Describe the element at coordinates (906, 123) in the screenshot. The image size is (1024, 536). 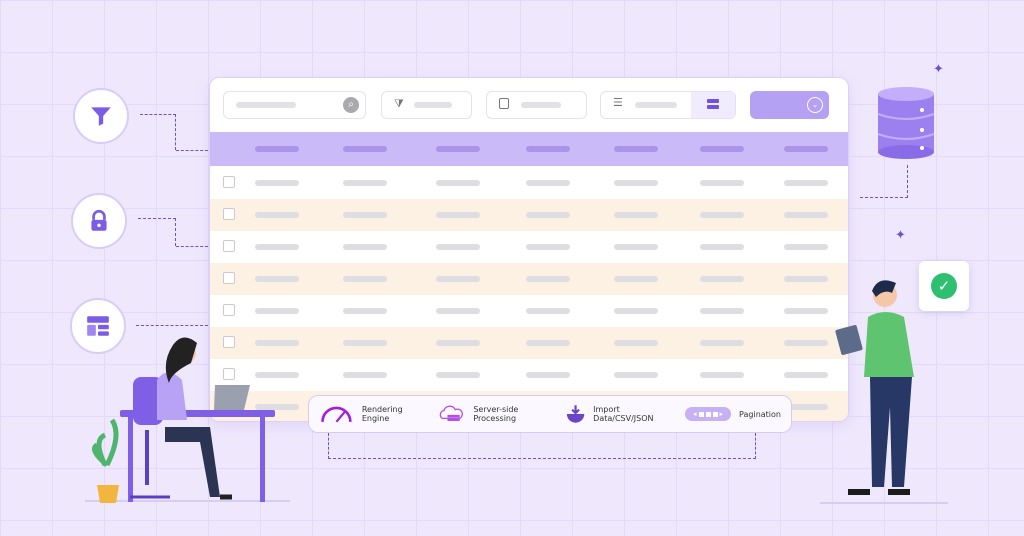
I see `database-icon` at that location.